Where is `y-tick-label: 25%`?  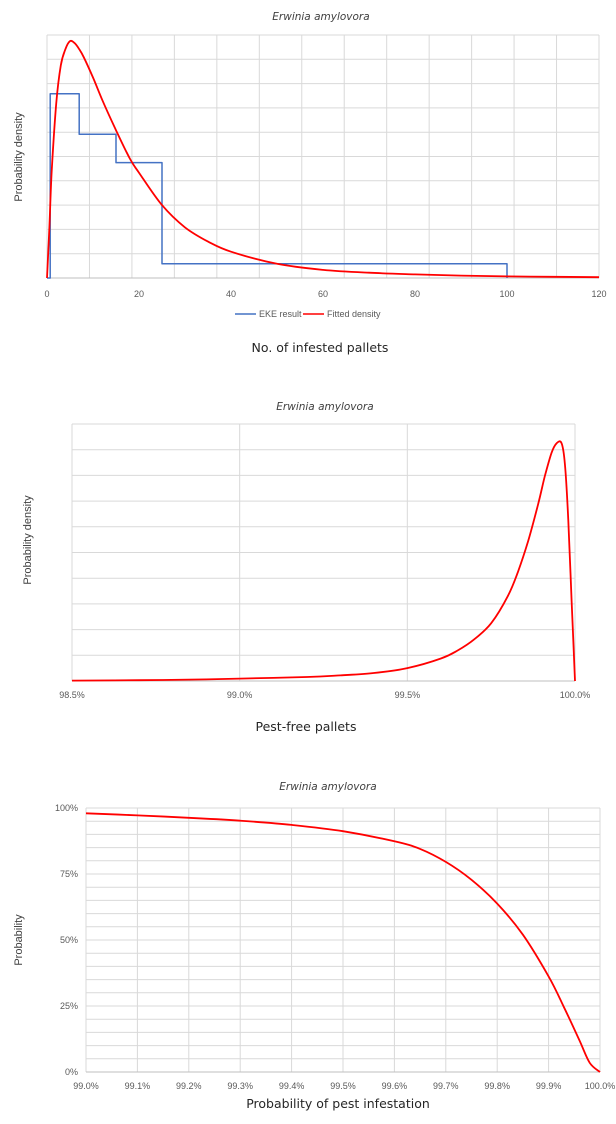
y-tick-label: 25% is located at coordinates (69, 1006).